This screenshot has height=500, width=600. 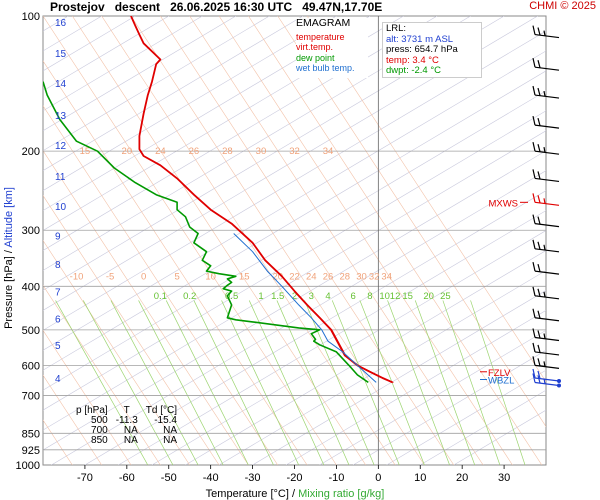 What do you see at coordinates (58, 346) in the screenshot?
I see `altitude-tick-label: 5` at bounding box center [58, 346].